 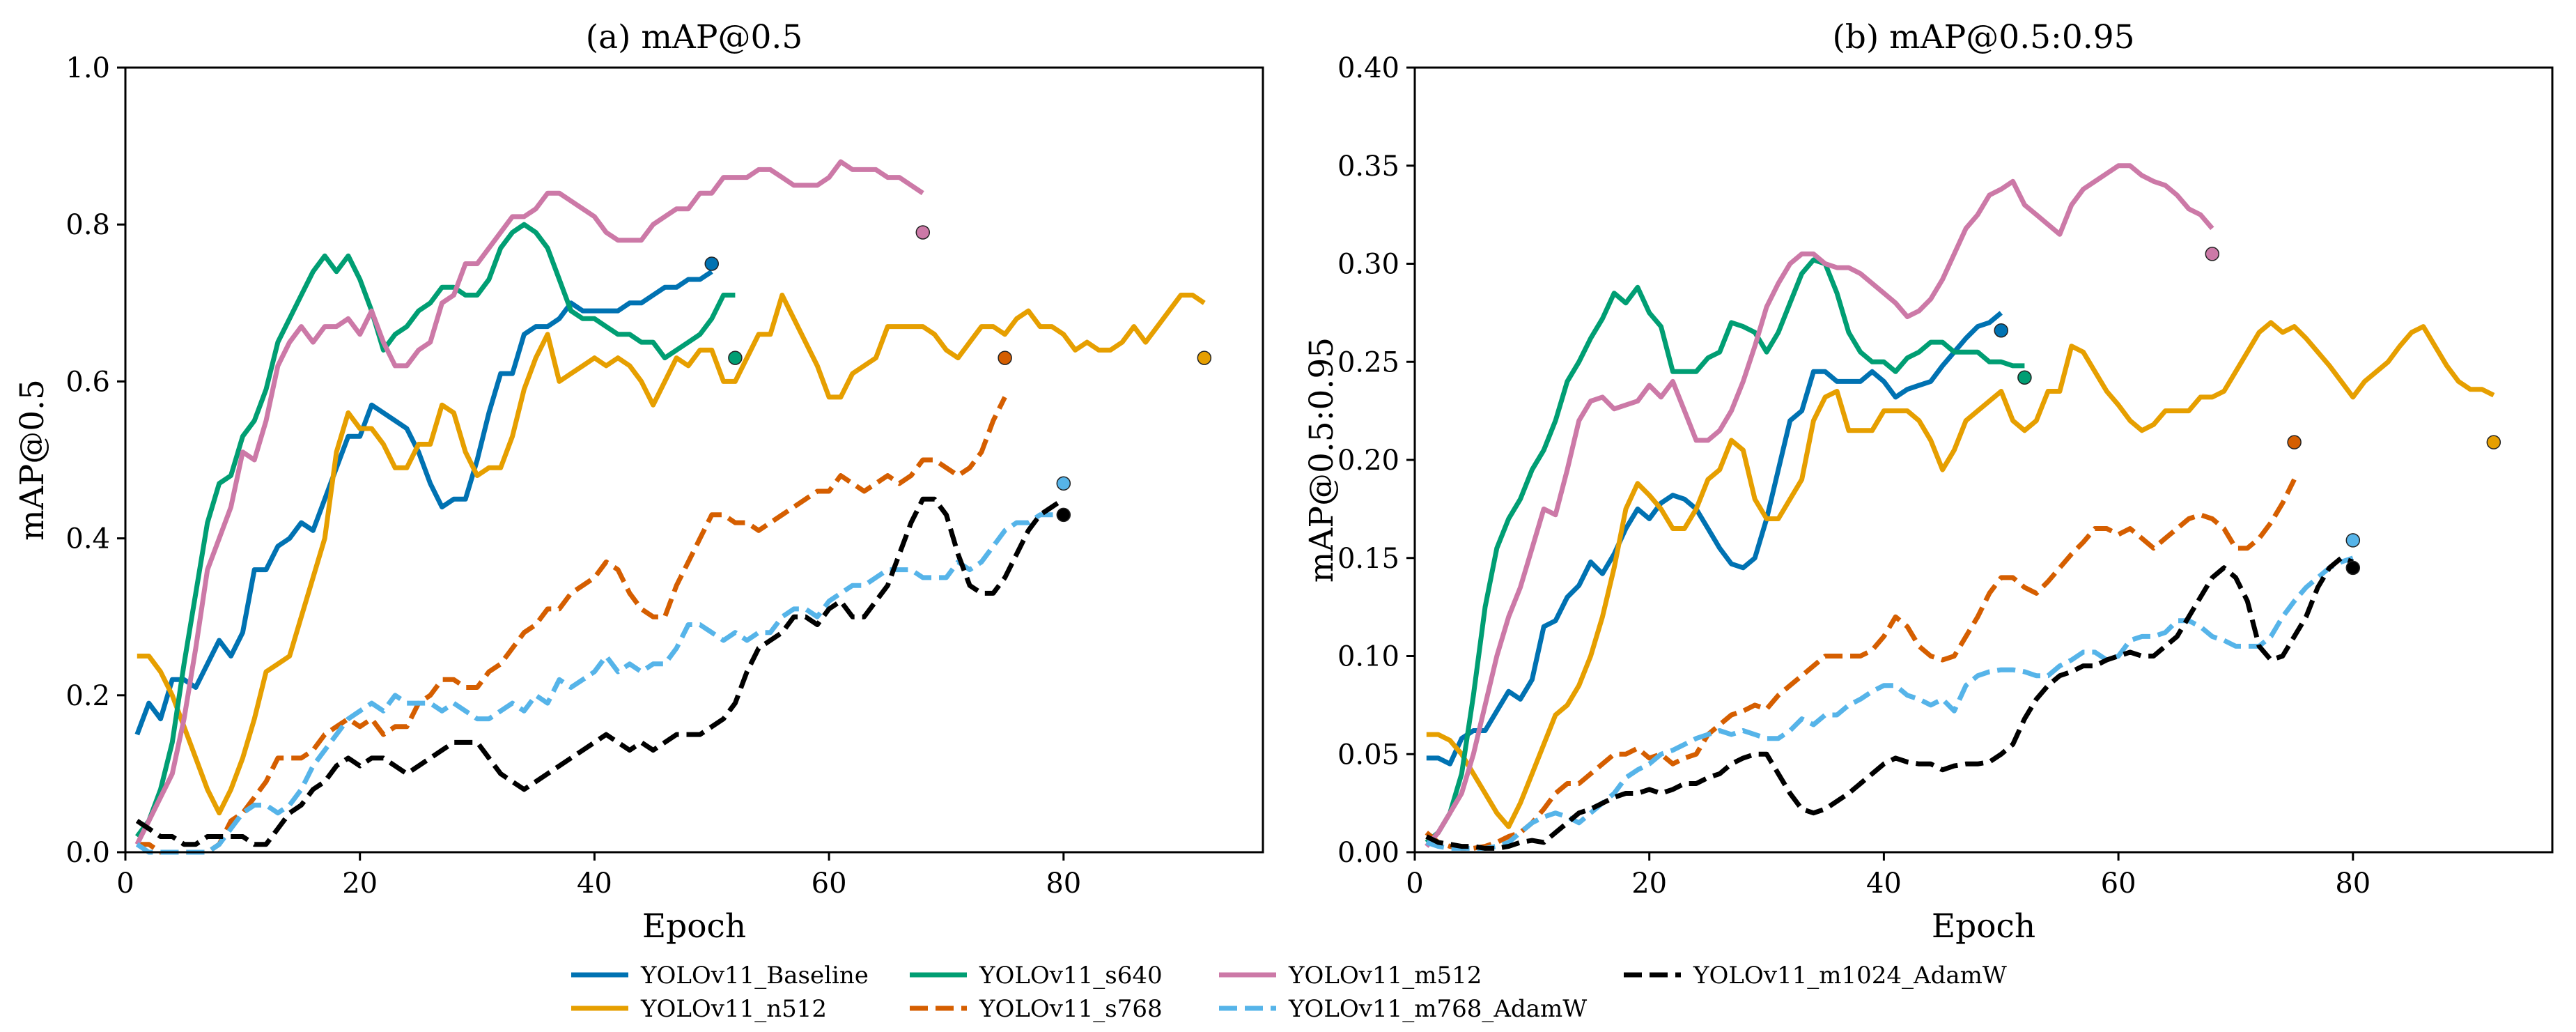 I want to click on panel-b-line-yolov11-baseline, so click(x=1714, y=539).